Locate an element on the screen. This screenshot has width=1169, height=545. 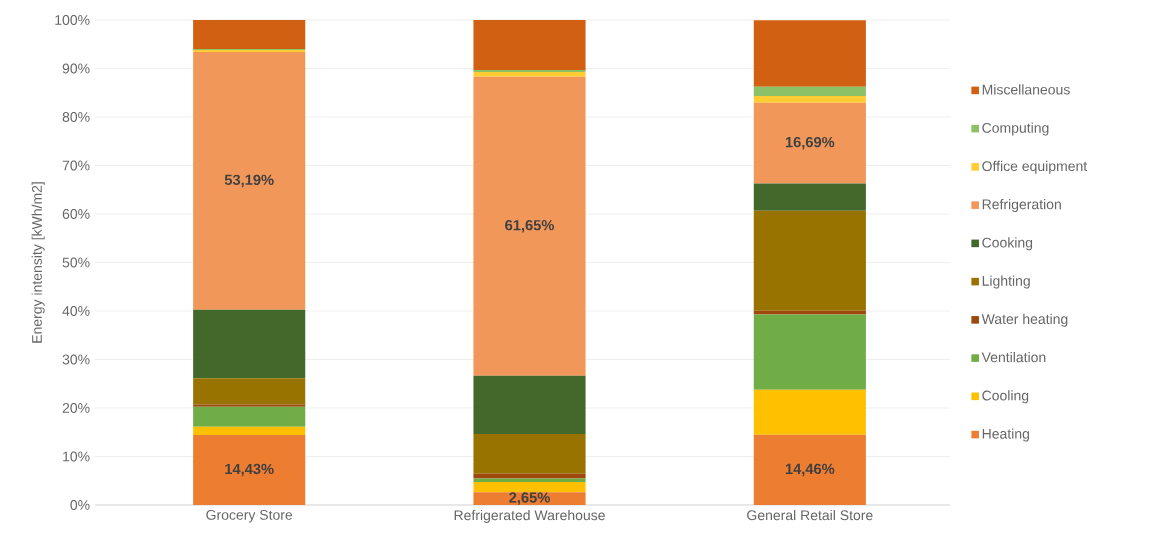
y-tick-label: 40% is located at coordinates (76, 311).